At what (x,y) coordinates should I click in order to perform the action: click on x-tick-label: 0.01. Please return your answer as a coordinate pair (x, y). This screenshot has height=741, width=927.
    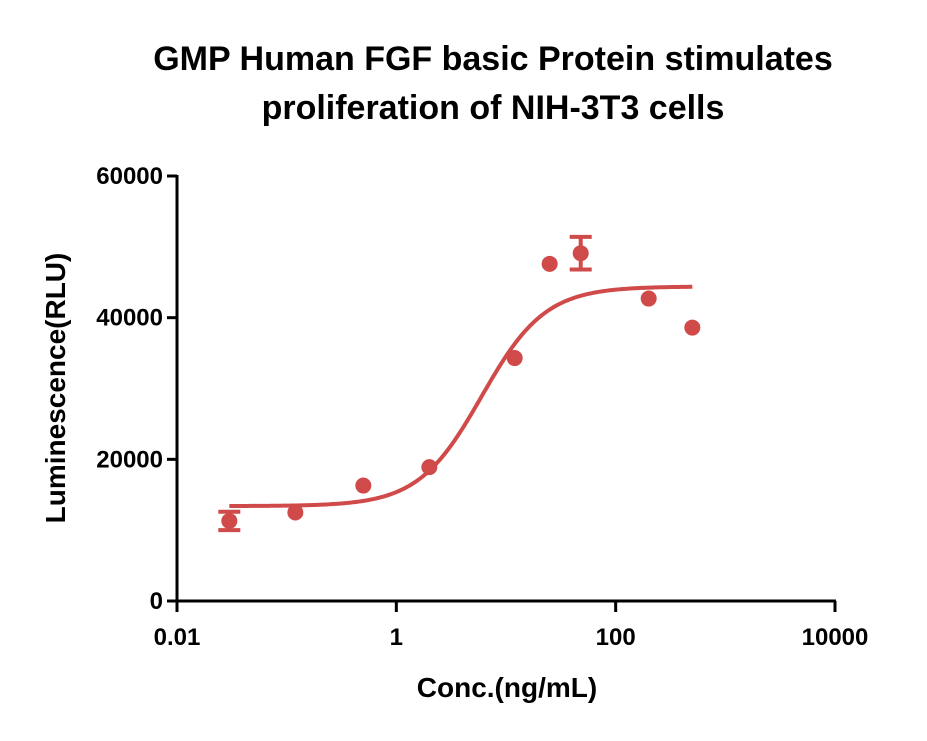
    Looking at the image, I should click on (177, 637).